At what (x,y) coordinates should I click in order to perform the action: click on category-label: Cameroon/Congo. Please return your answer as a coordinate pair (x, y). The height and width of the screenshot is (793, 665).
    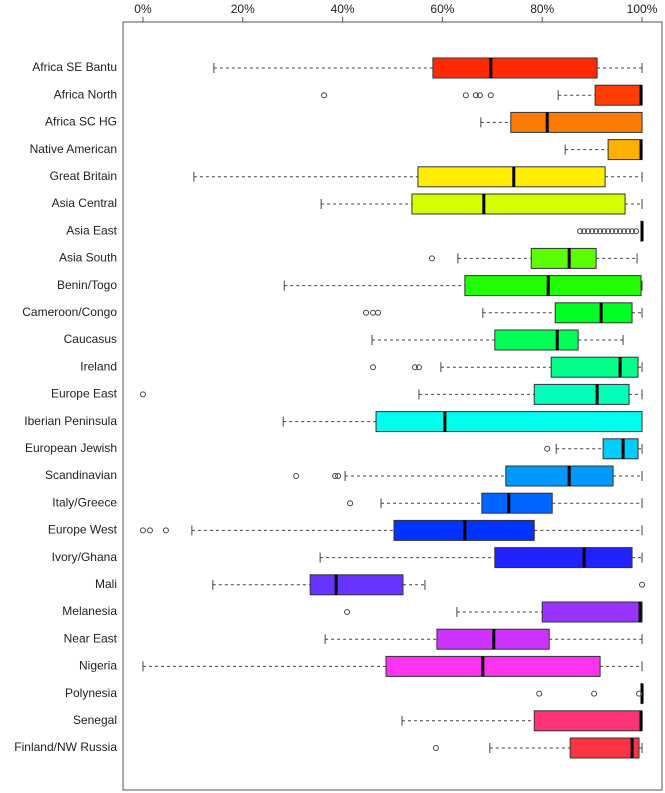
    Looking at the image, I should click on (69, 312).